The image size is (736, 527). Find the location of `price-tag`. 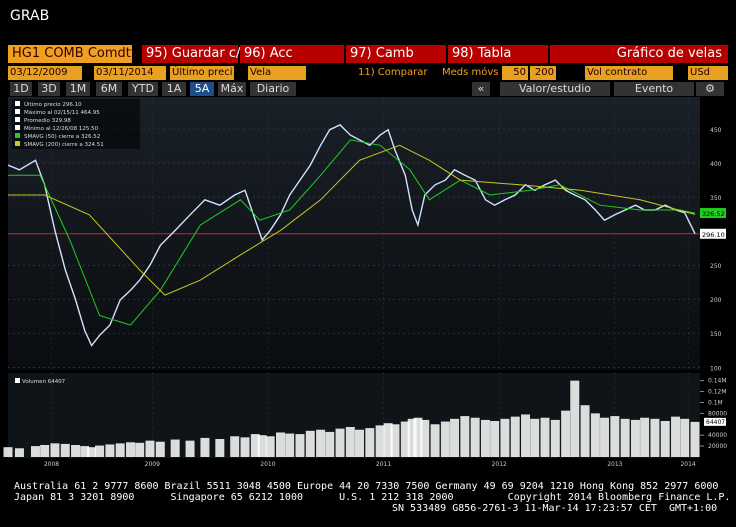

price-tag is located at coordinates (713, 213).